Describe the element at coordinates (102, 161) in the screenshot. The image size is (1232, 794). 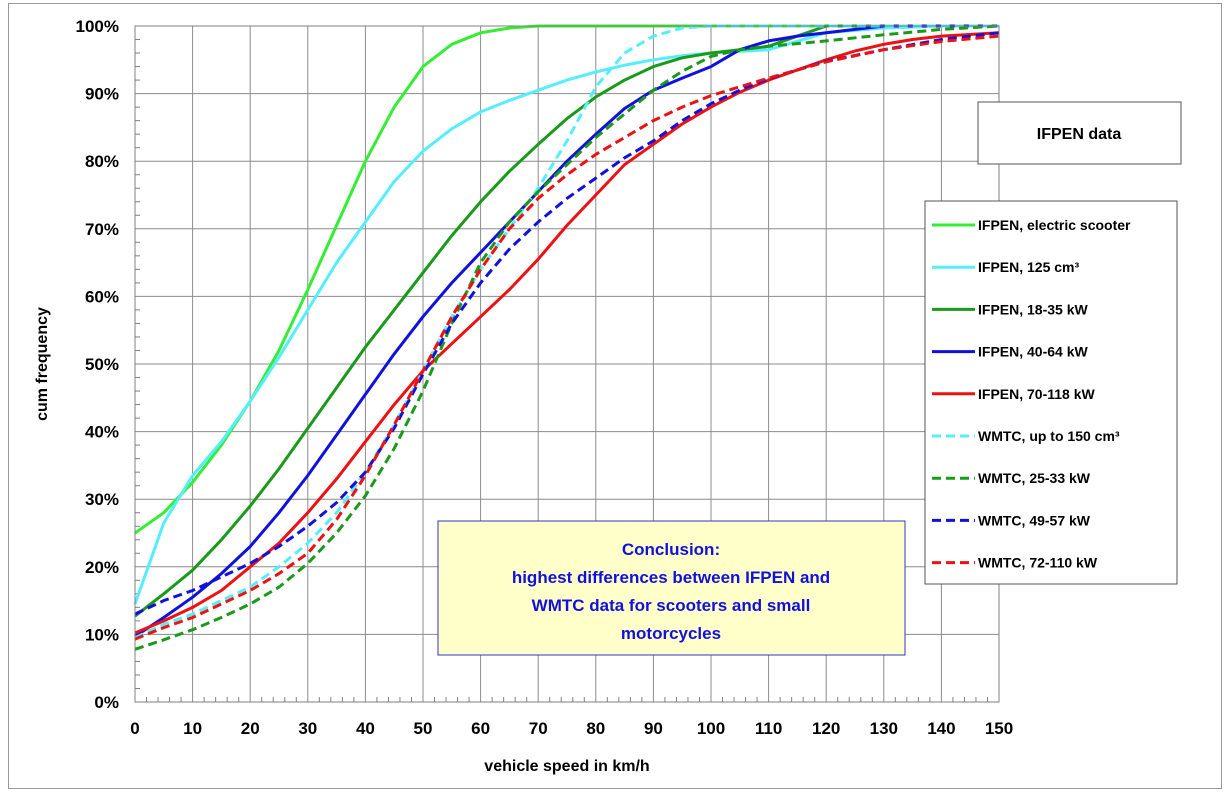
I see `y-tick-label: 80%` at that location.